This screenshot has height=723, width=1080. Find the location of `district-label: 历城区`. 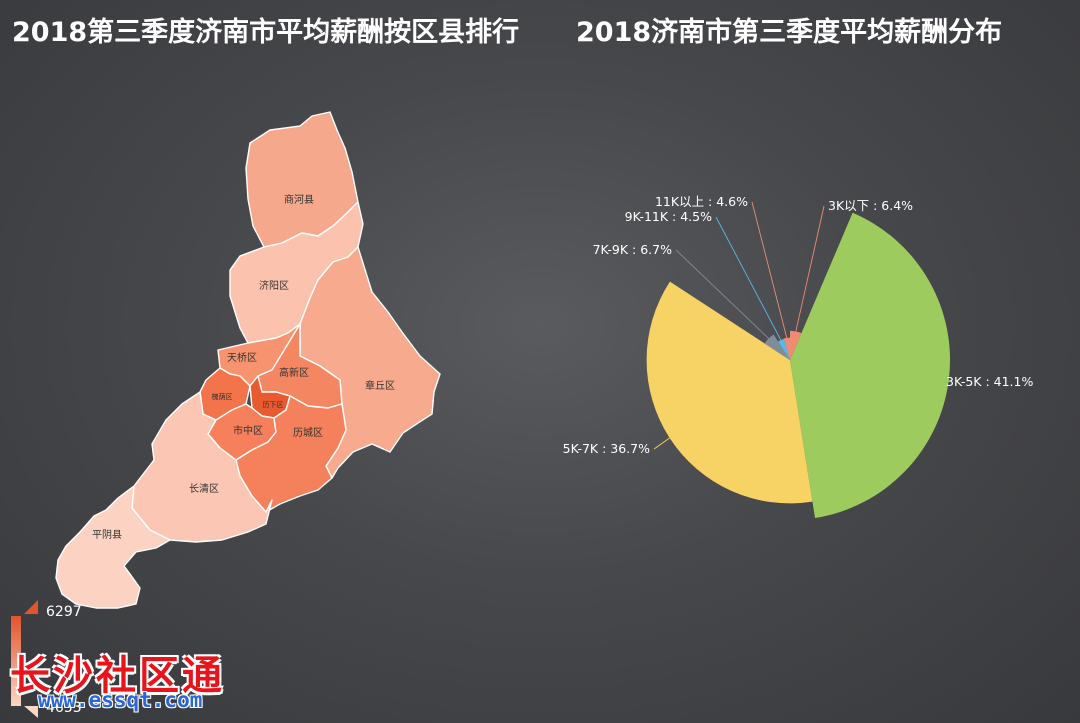

district-label: 历城区 is located at coordinates (308, 433).